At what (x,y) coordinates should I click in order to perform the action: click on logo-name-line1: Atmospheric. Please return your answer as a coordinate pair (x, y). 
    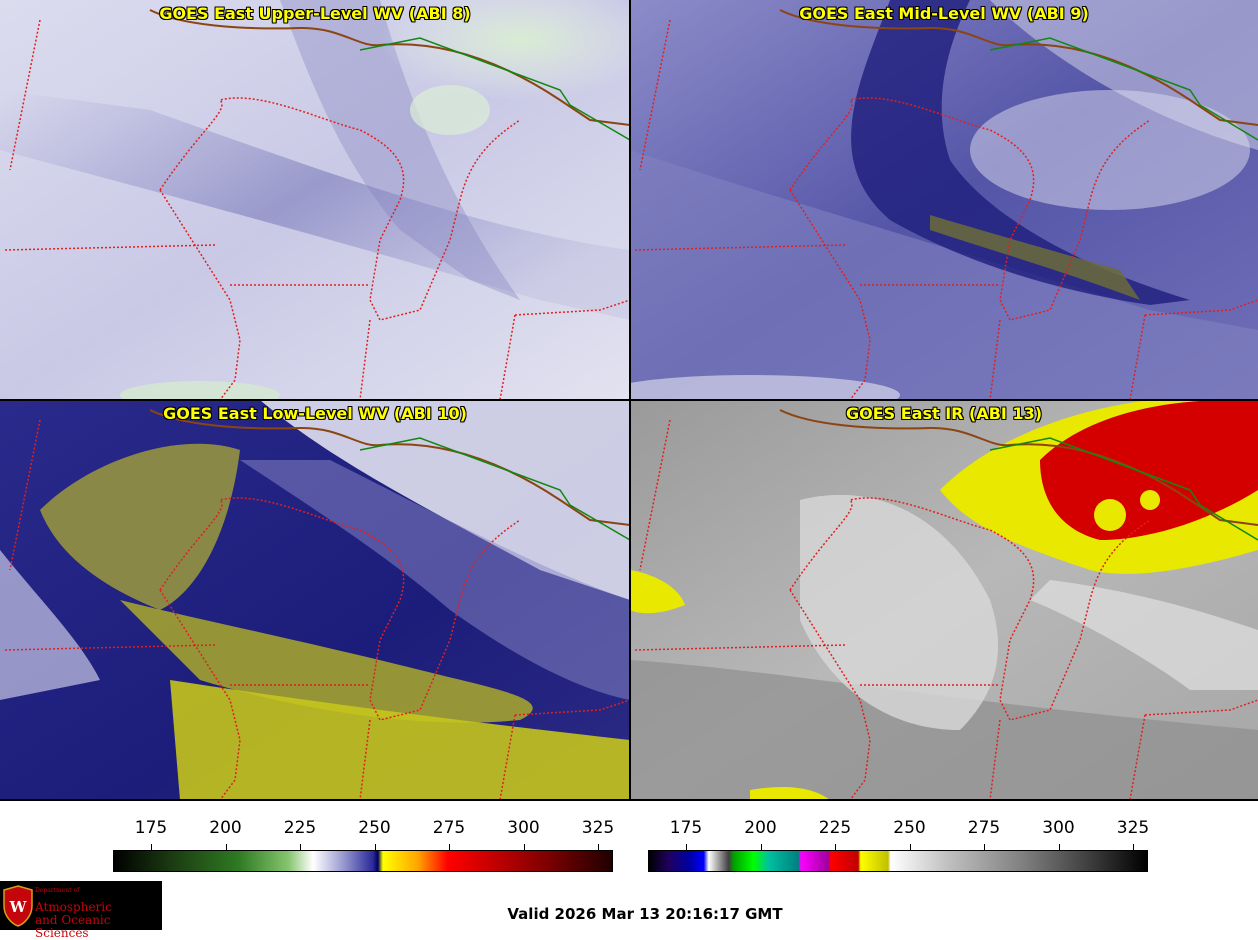
    Looking at the image, I should click on (73, 907).